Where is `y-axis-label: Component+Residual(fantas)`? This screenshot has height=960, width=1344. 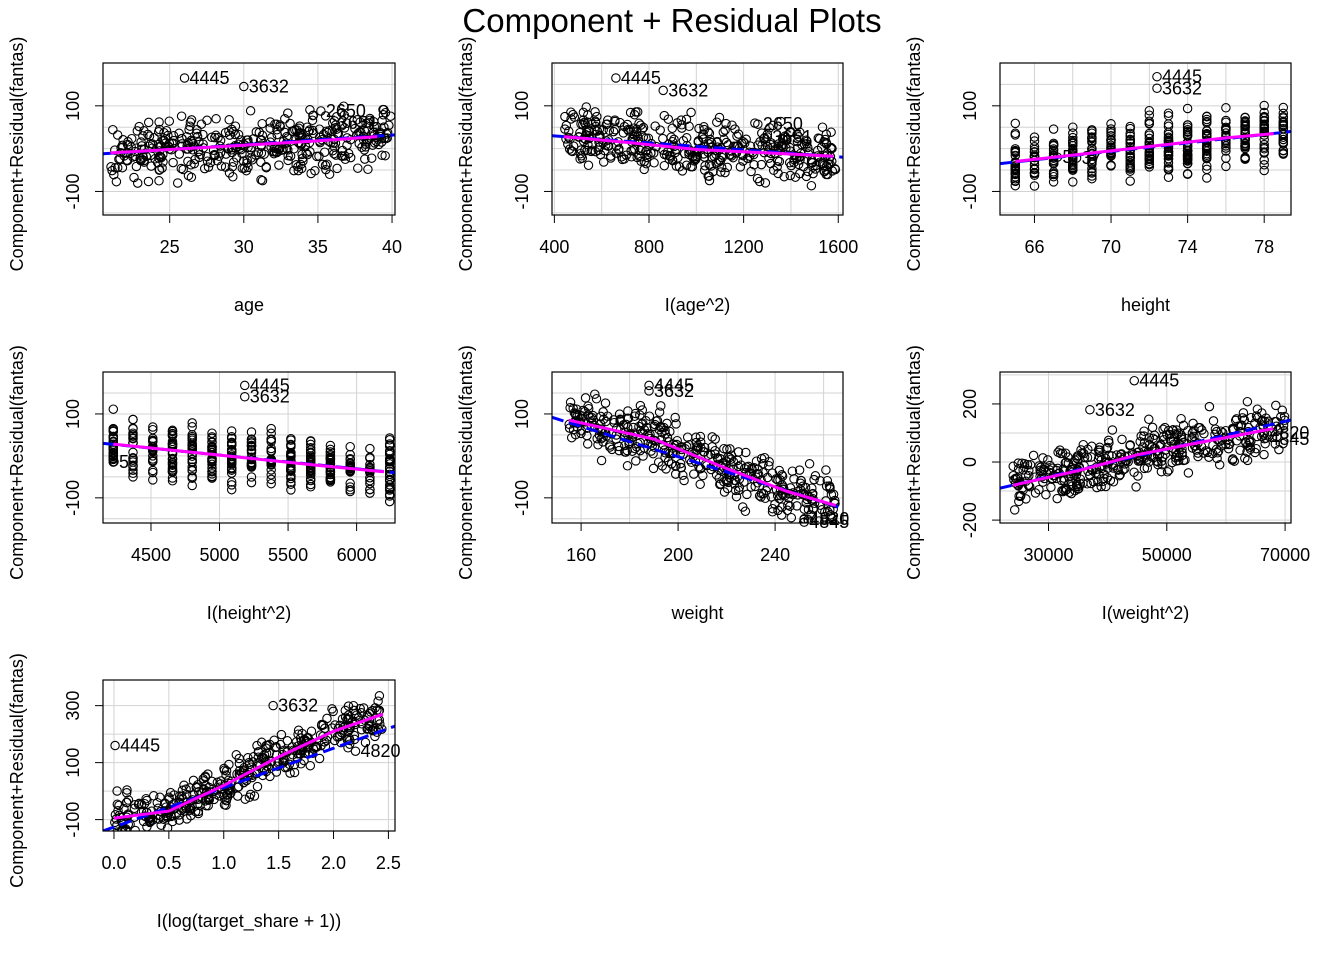 y-axis-label: Component+Residual(fantas) is located at coordinates (914, 462).